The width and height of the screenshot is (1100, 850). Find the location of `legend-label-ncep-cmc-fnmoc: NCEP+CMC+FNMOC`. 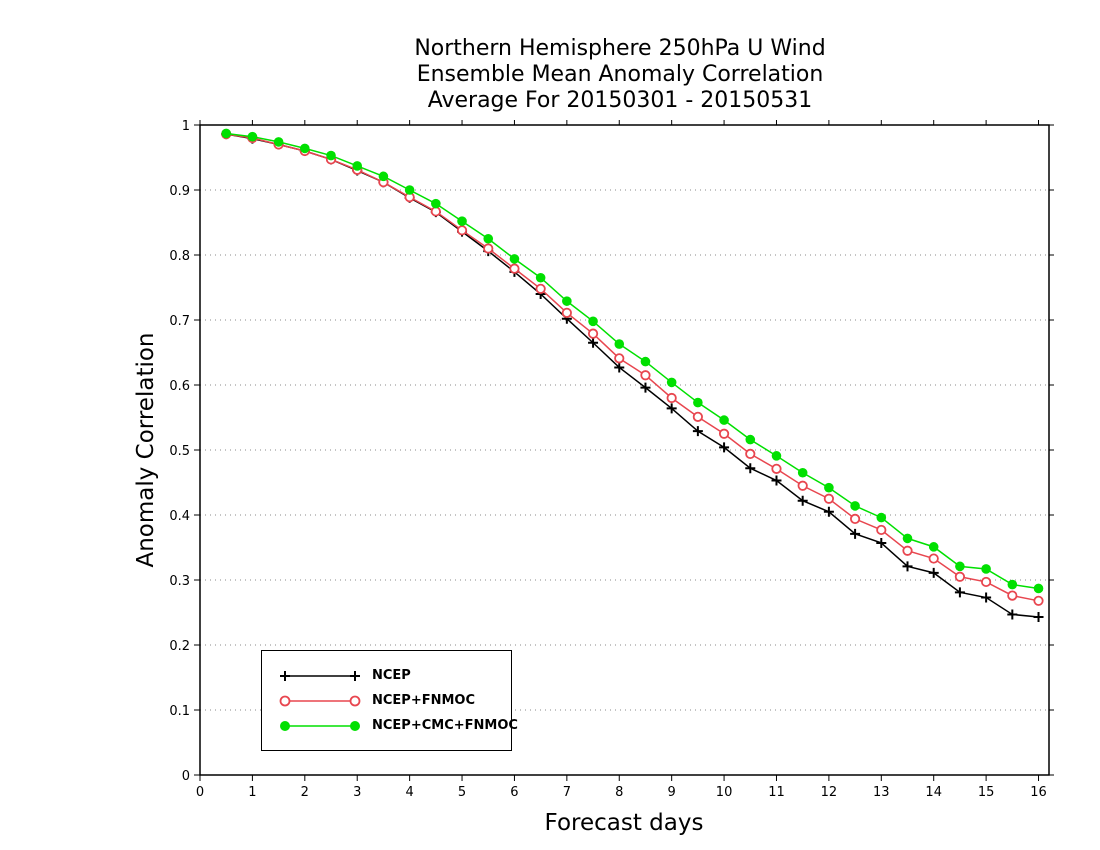

legend-label-ncep-cmc-fnmoc: NCEP+CMC+FNMOC is located at coordinates (445, 725).